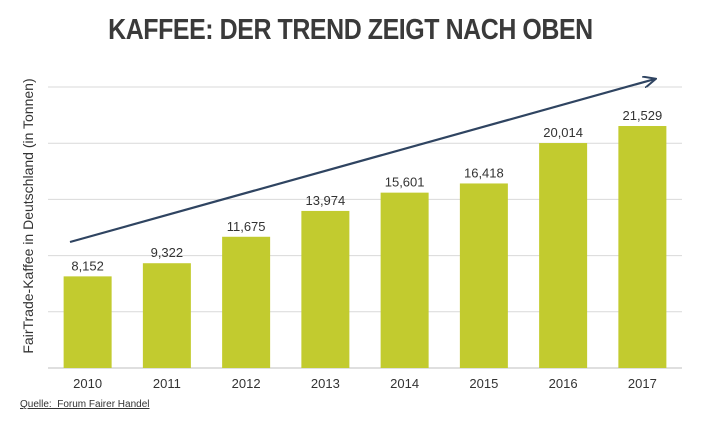 The width and height of the screenshot is (701, 421). I want to click on bar-2013, so click(325, 289).